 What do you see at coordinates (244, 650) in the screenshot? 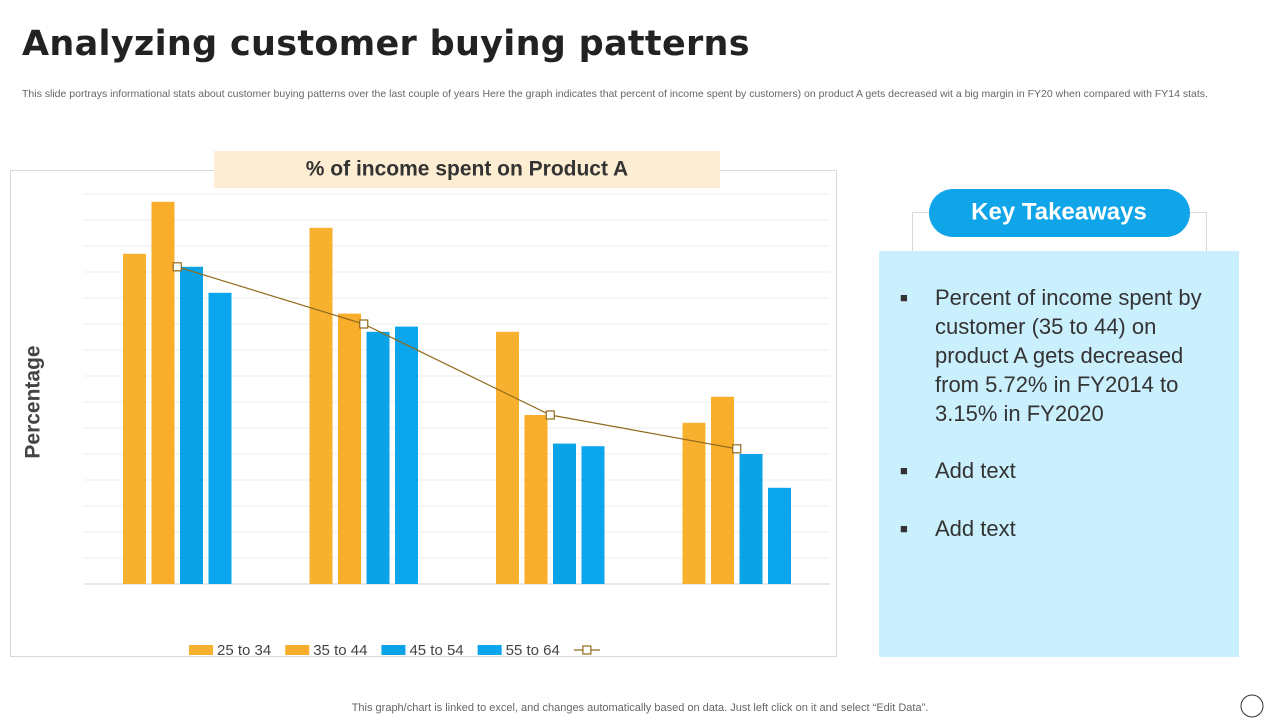
I see `legend-label: 25 to 34` at bounding box center [244, 650].